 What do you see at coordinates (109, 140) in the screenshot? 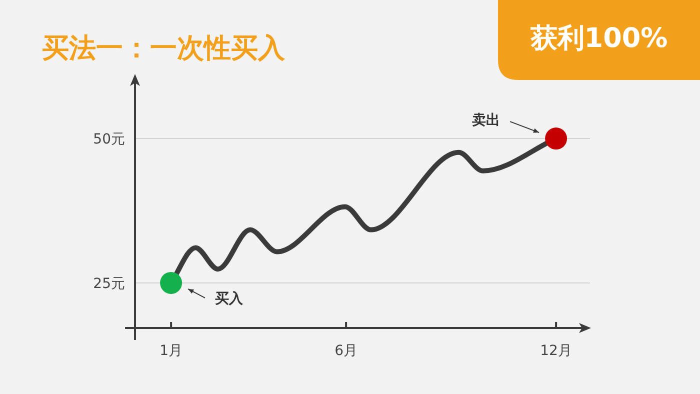
I see `y-tick-label: 50元` at bounding box center [109, 140].